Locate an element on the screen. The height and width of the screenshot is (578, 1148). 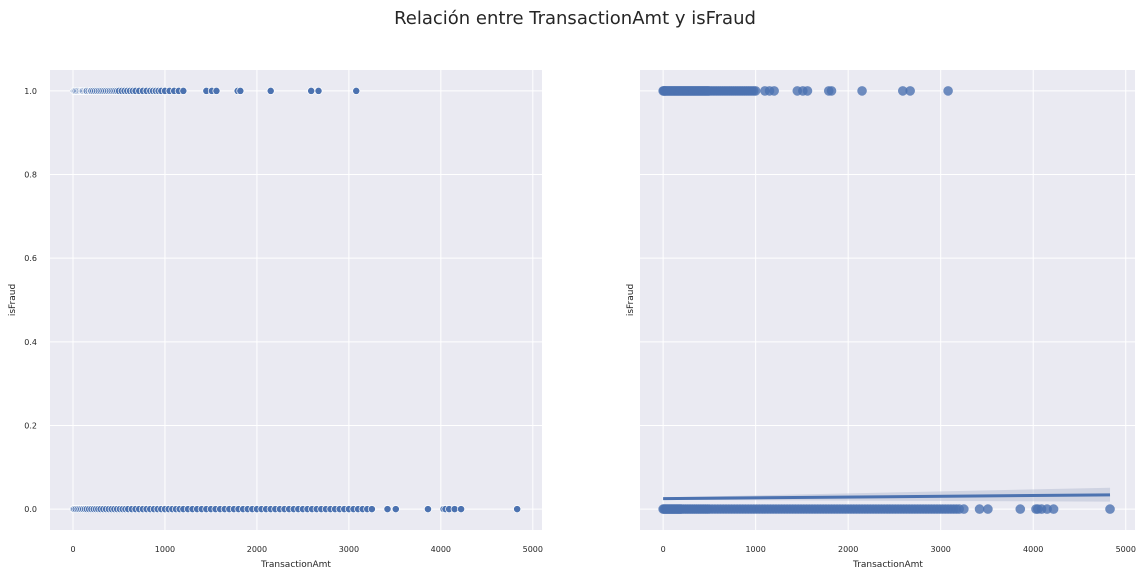
right-x-axis-label: TransactionAmt is located at coordinates (887, 565).